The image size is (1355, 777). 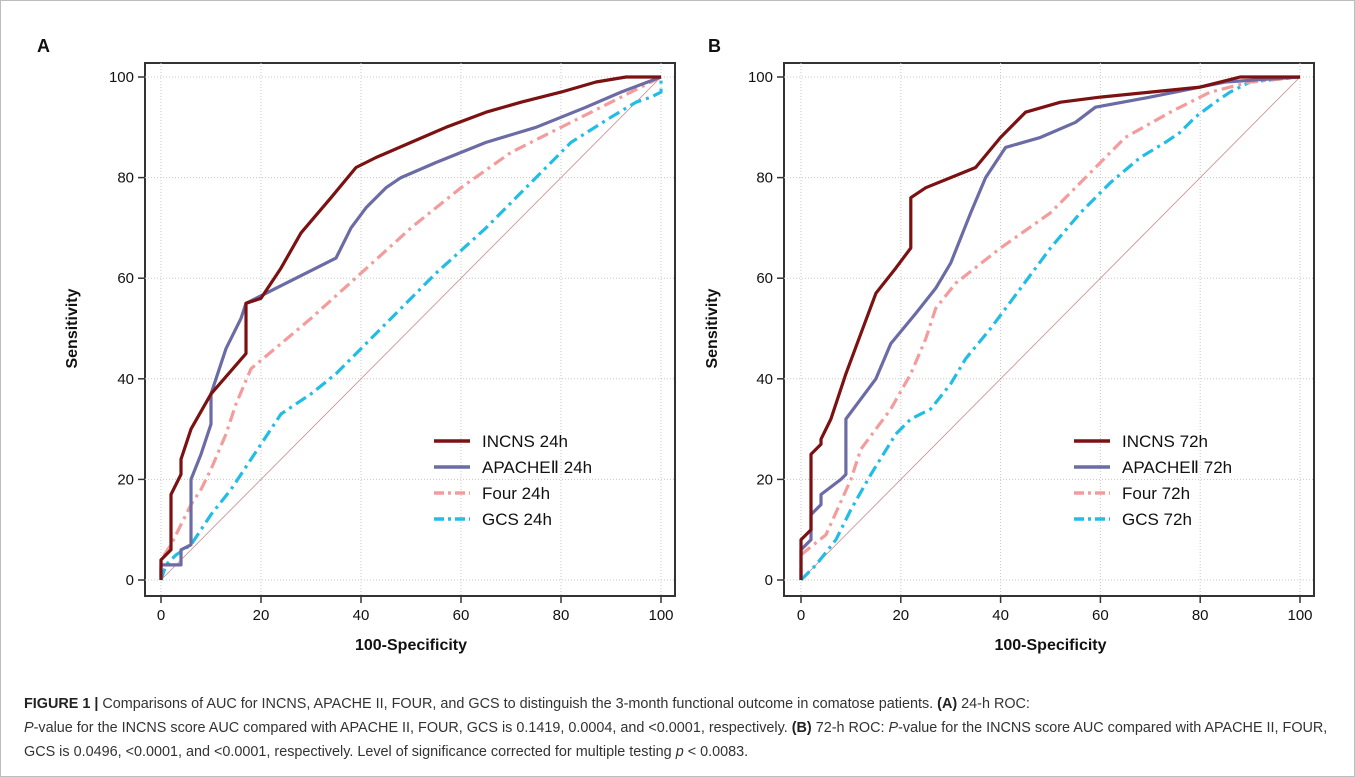 What do you see at coordinates (995, 704) in the screenshot?
I see `caption-part-a-intro: 24-h ROC:` at bounding box center [995, 704].